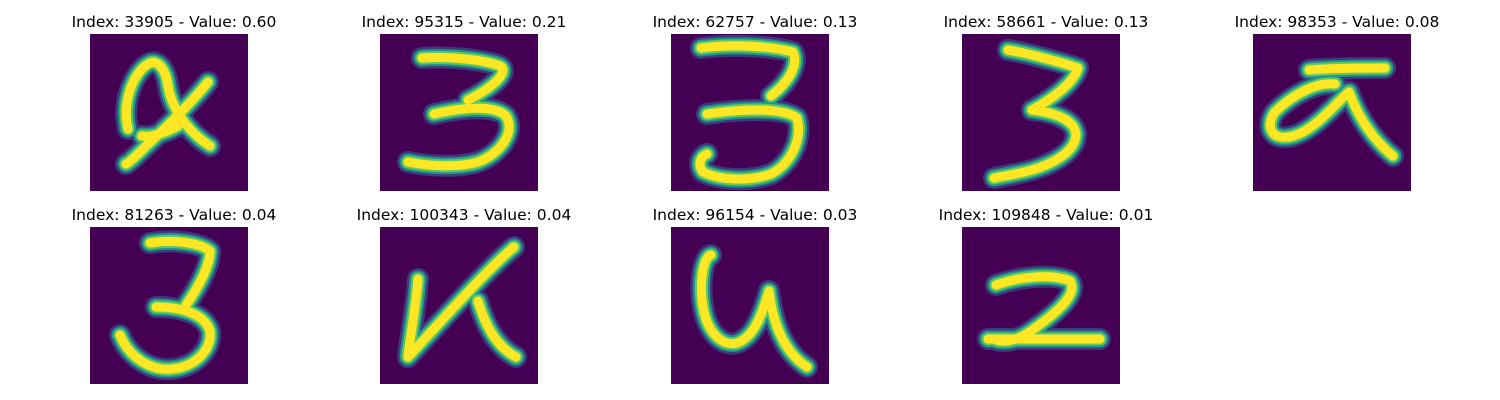  What do you see at coordinates (464, 22) in the screenshot?
I see `panel-title: Index: 95315 - Value: 0.21` at bounding box center [464, 22].